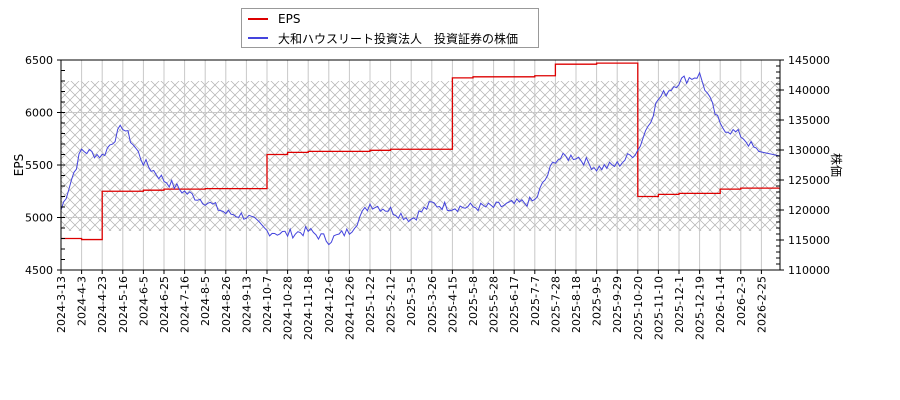 Image resolution: width=900 pixels, height=400 pixels. Describe the element at coordinates (258, 38) in the screenshot. I see `price-swatch-icon` at that location.